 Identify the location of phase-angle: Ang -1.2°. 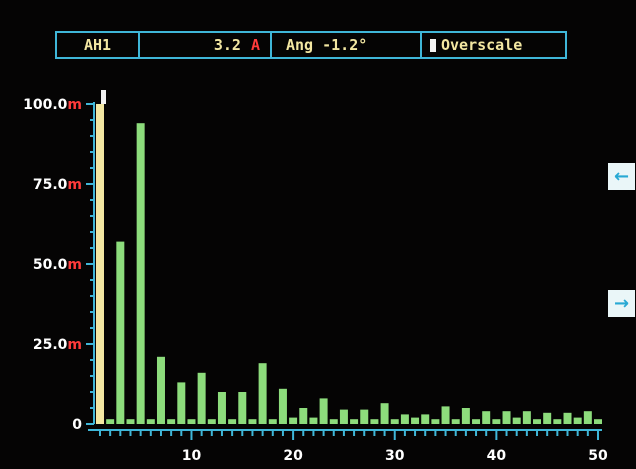
(347, 45).